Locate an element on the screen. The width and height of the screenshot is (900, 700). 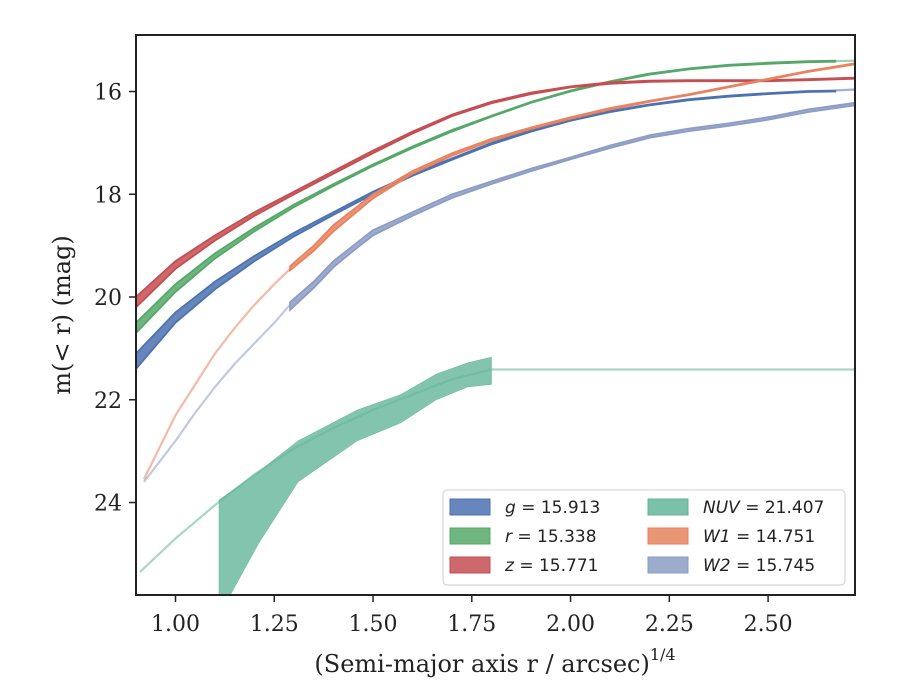
x-tick-label: 1.75 is located at coordinates (471, 624).